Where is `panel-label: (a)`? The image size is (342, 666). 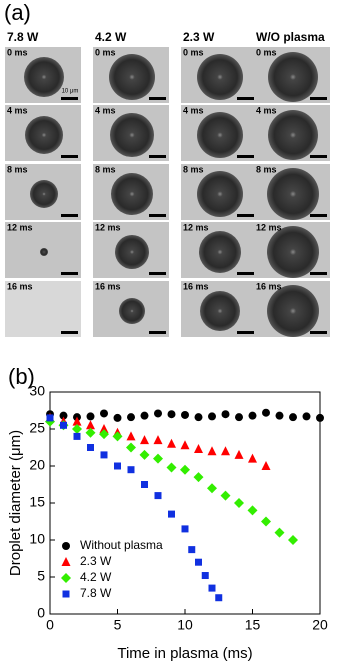
panel-label: (a) is located at coordinates (17, 12).